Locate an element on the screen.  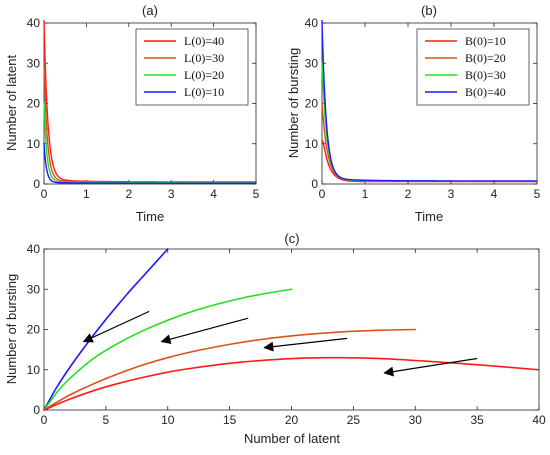
panel-c-title: (c) is located at coordinates (291, 238).